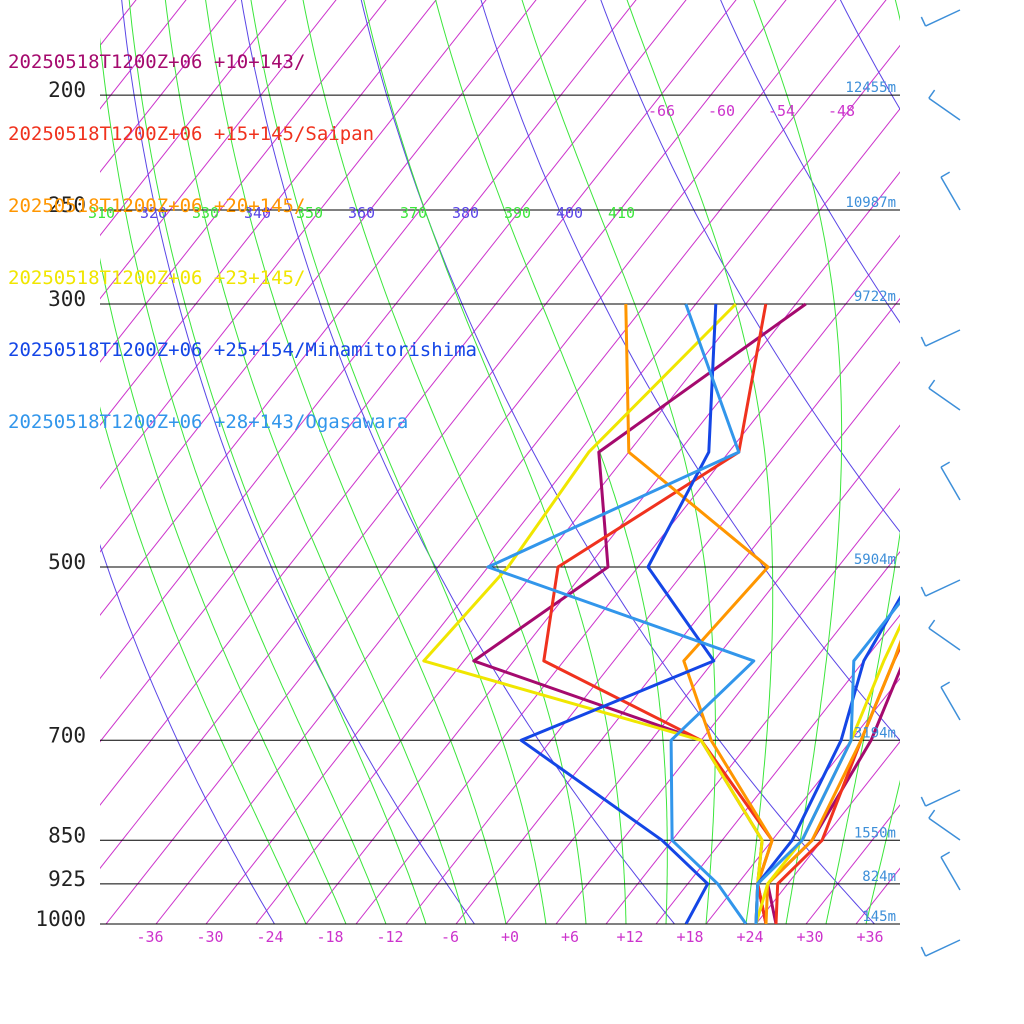 The width and height of the screenshot is (1024, 1024). Describe the element at coordinates (149, 937) in the screenshot. I see `temperature-tick-label: -36` at that location.